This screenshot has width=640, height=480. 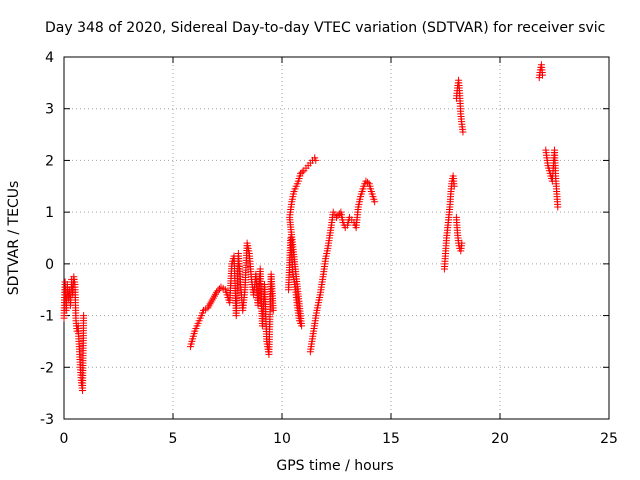 I want to click on y-tick-label: 4, so click(x=49, y=58).